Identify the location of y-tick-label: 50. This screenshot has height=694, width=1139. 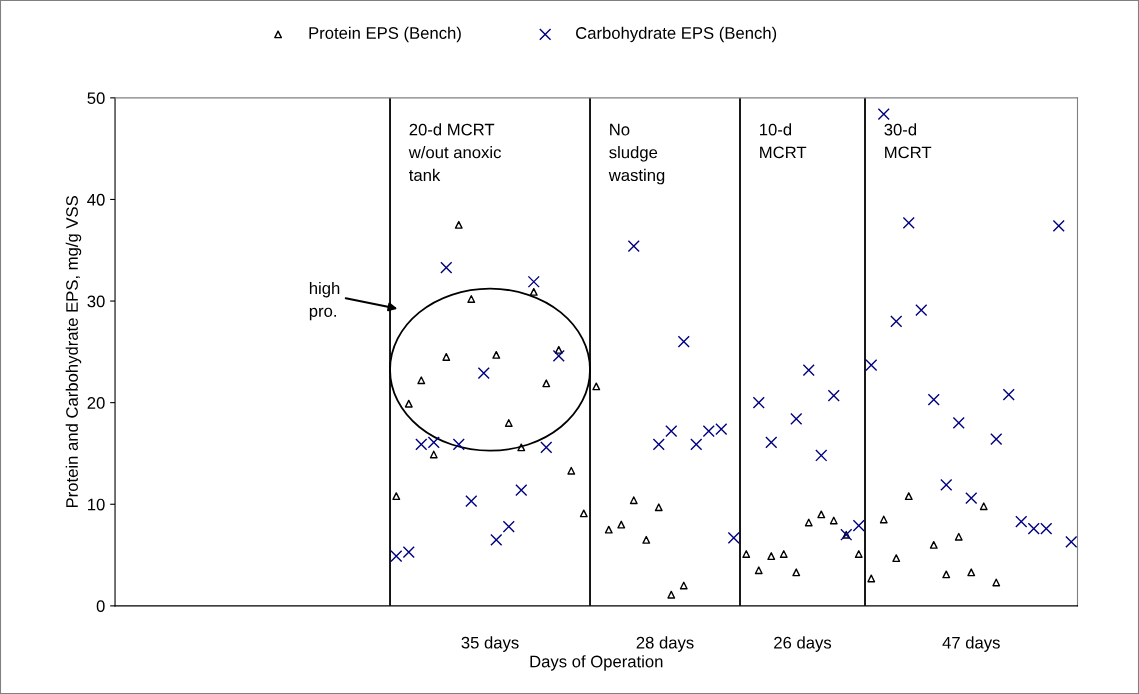
(96, 98).